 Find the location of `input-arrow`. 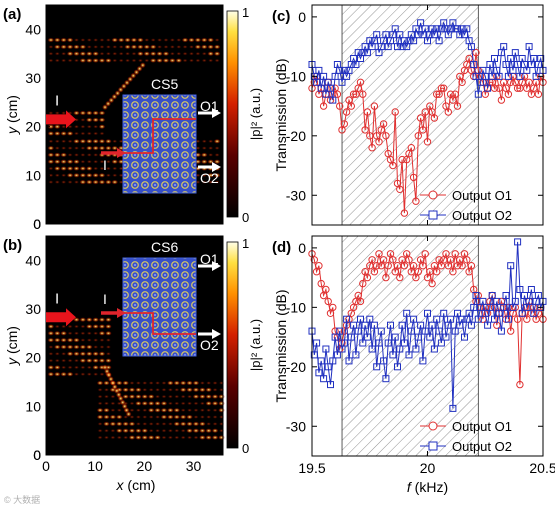

input-arrow is located at coordinates (61, 119).